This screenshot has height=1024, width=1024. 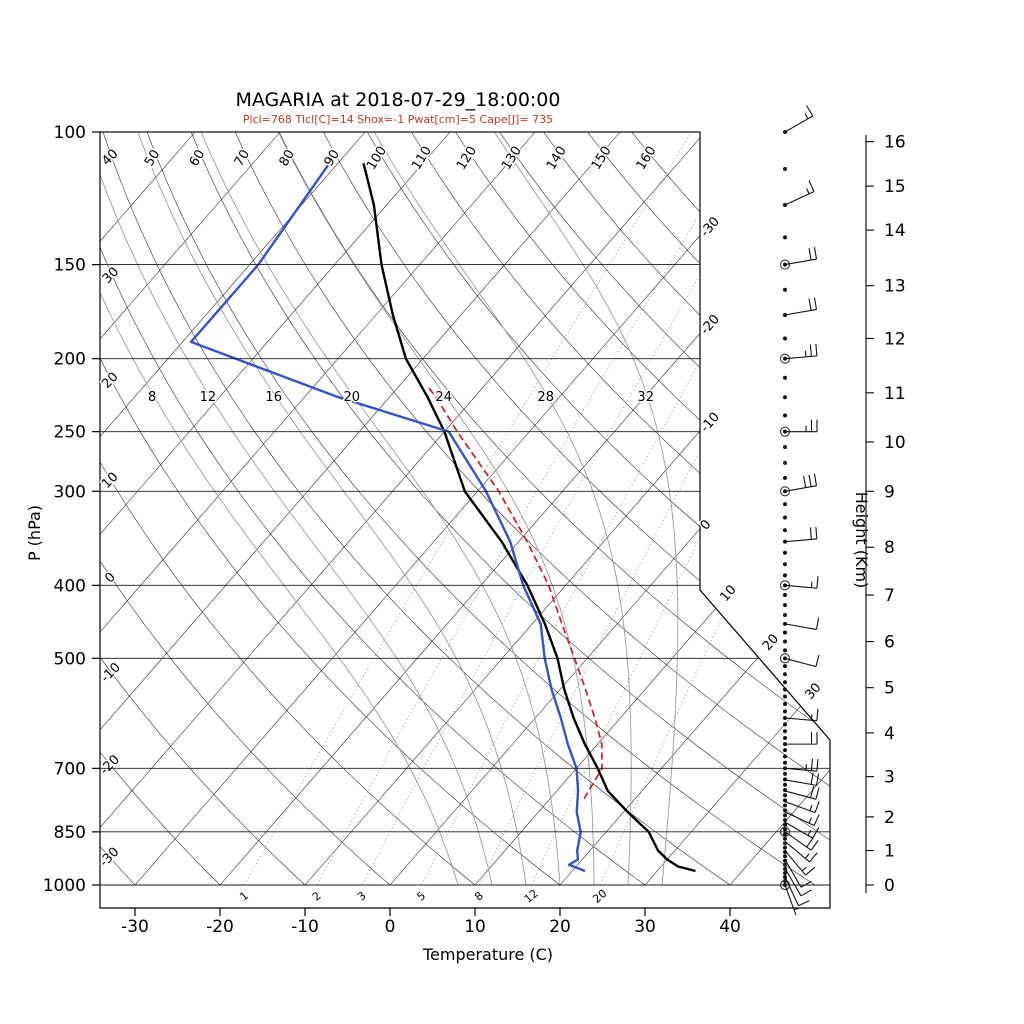 What do you see at coordinates (443, 397) in the screenshot?
I see `moist-adiabat-label: 24` at bounding box center [443, 397].